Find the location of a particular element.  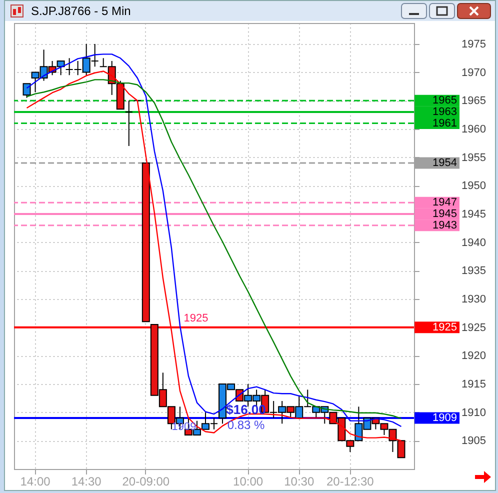

annotation: 1925 is located at coordinates (196, 318).